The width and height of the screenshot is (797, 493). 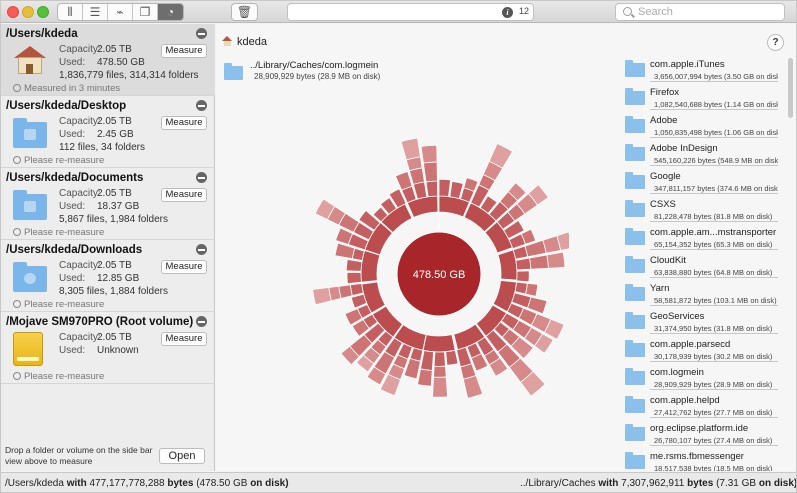 I want to click on close-window-button, so click(x=13, y=12).